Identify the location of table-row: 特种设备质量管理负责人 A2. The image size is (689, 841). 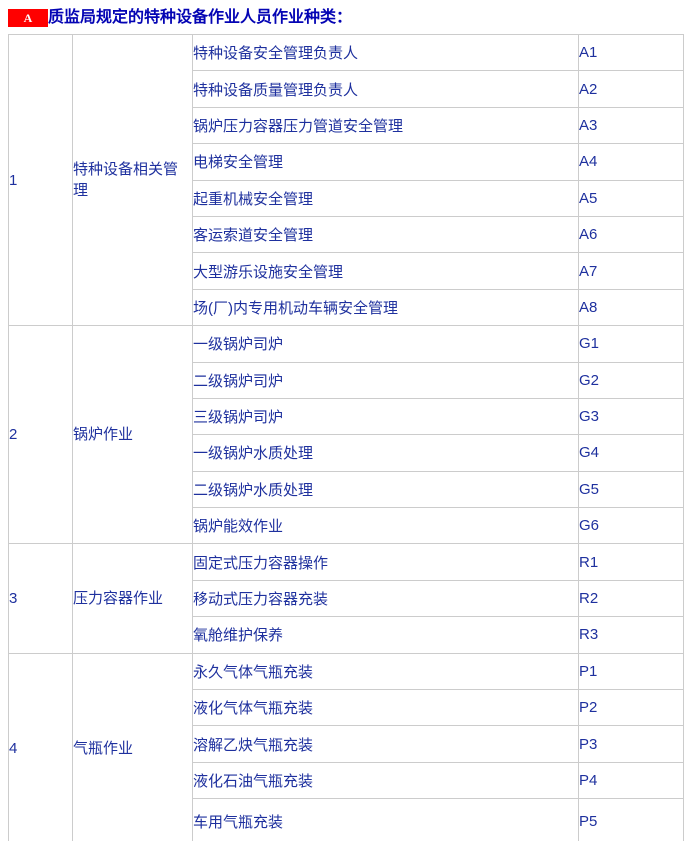
(346, 89).